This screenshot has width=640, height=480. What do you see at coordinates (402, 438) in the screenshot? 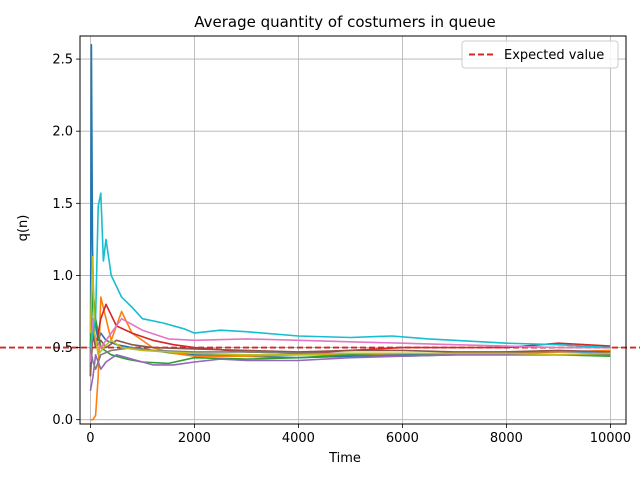
I see `x-tick-label: 6000` at bounding box center [402, 438].